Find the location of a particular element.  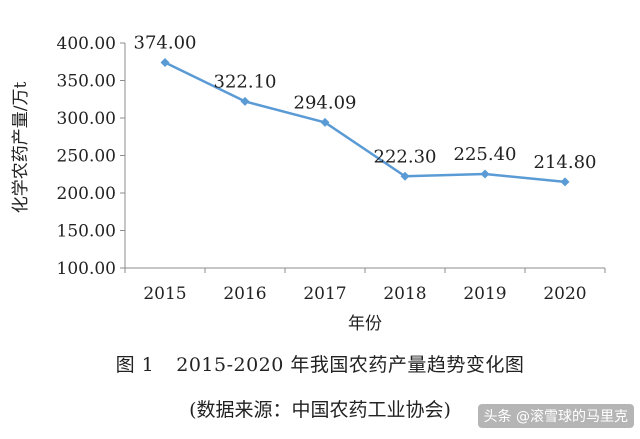

source-note: (数据来源：中国农药工业协会) is located at coordinates (320, 410).